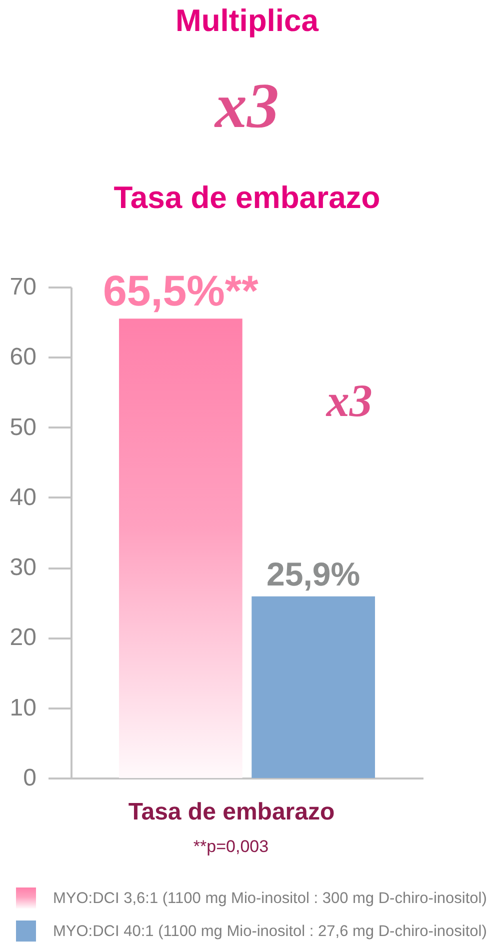 The height and width of the screenshot is (942, 500). I want to click on text: x3, so click(246, 105).